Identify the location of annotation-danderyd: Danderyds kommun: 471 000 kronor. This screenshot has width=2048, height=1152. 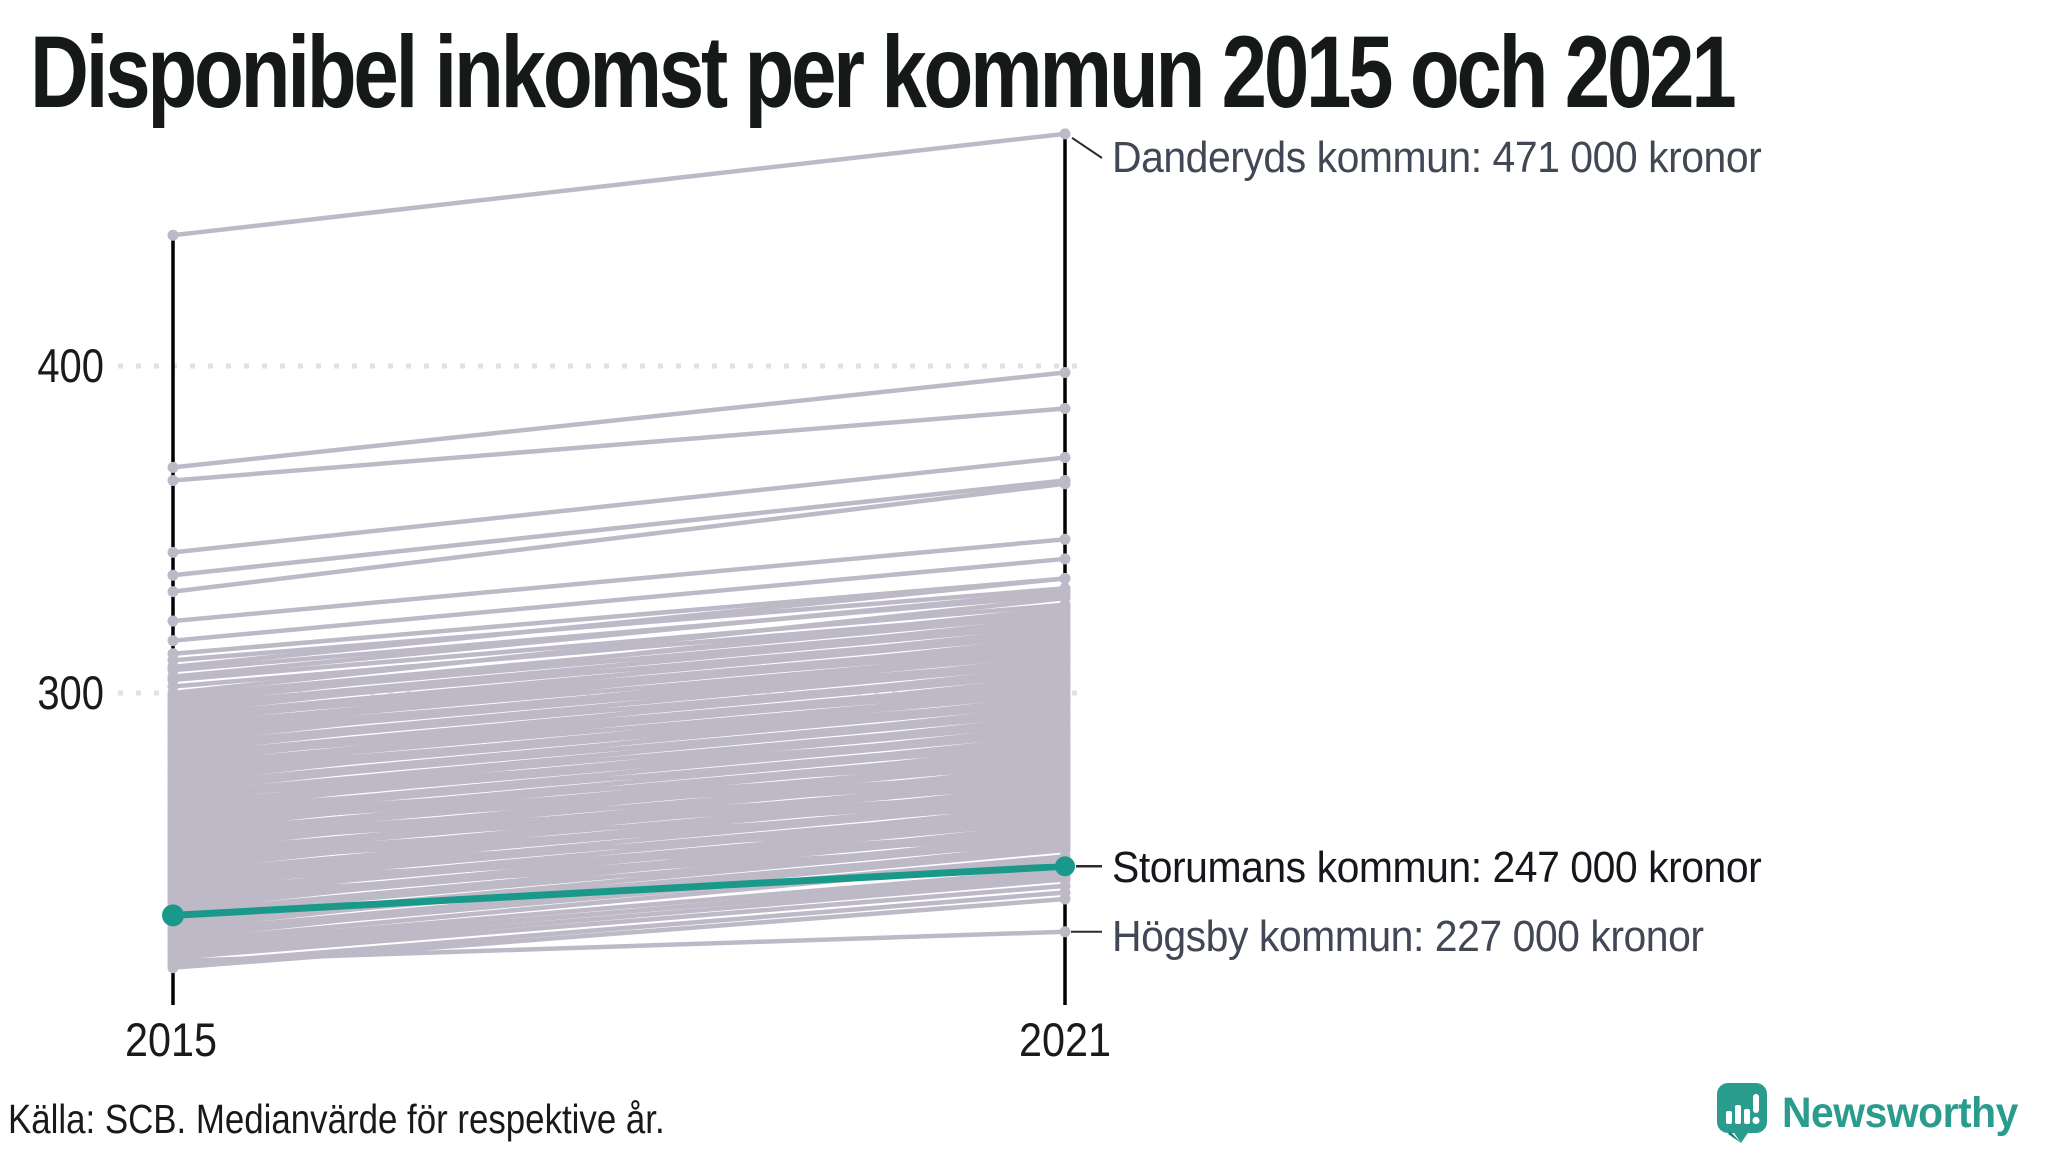
(1437, 157).